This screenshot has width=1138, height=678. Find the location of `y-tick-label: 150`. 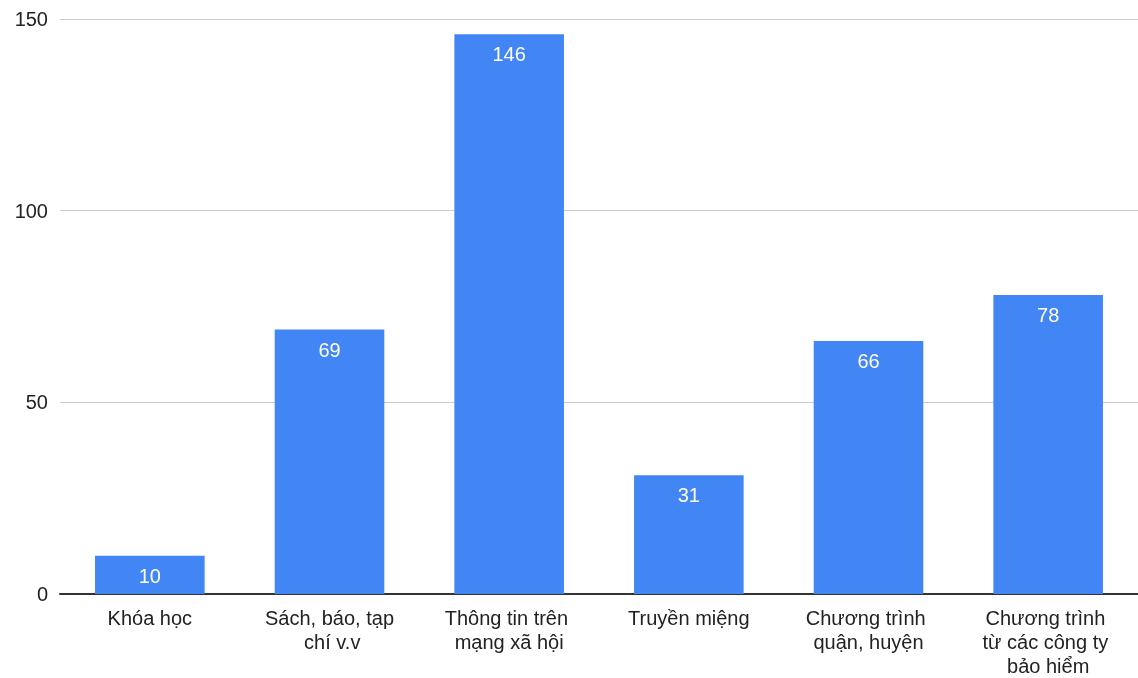

y-tick-label: 150 is located at coordinates (31, 19).